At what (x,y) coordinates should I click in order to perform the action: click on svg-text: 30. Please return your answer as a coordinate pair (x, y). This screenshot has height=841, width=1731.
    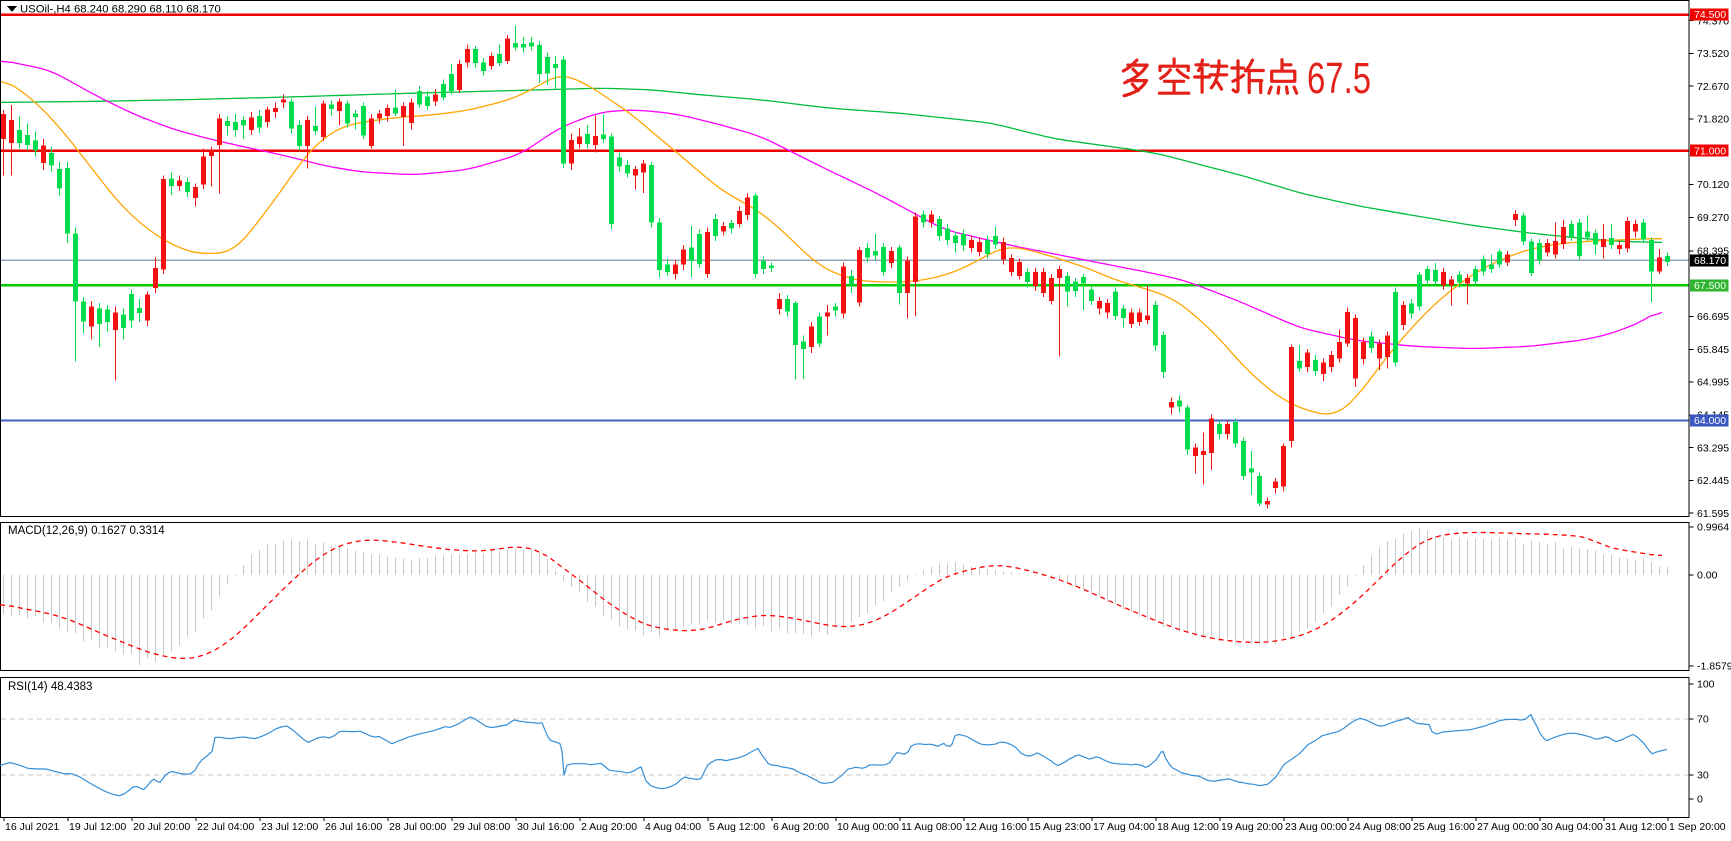
    Looking at the image, I should click on (1703, 776).